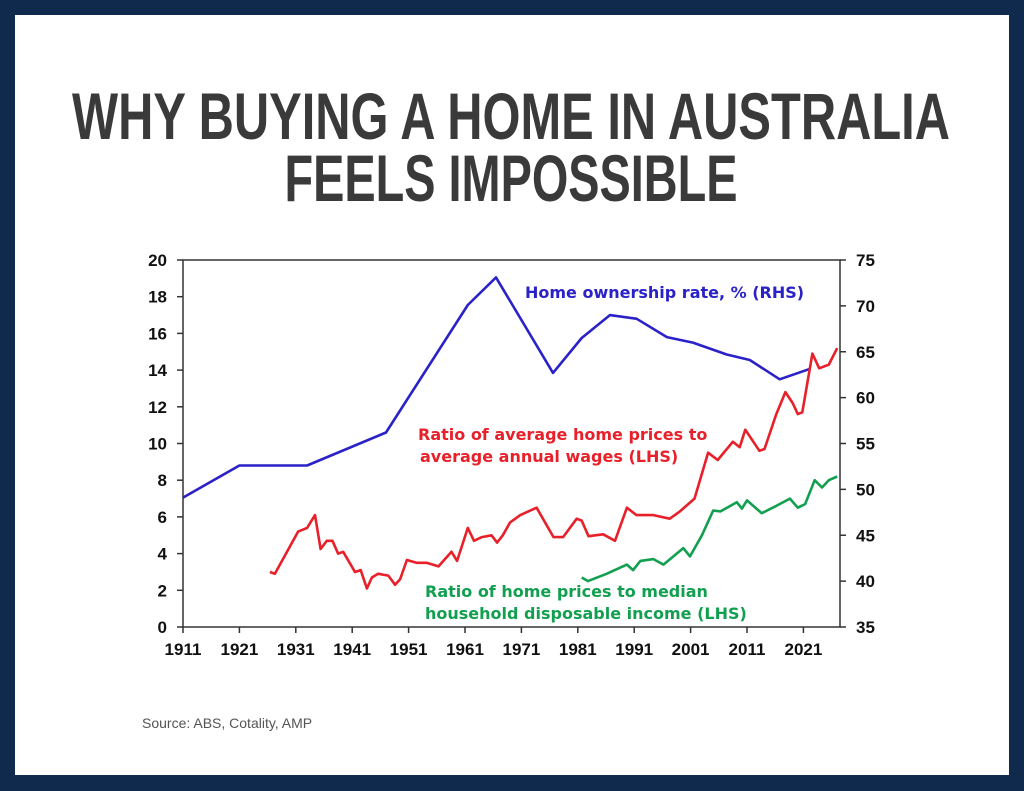 The width and height of the screenshot is (1024, 791). I want to click on y-right-tick-label: 75, so click(865, 260).